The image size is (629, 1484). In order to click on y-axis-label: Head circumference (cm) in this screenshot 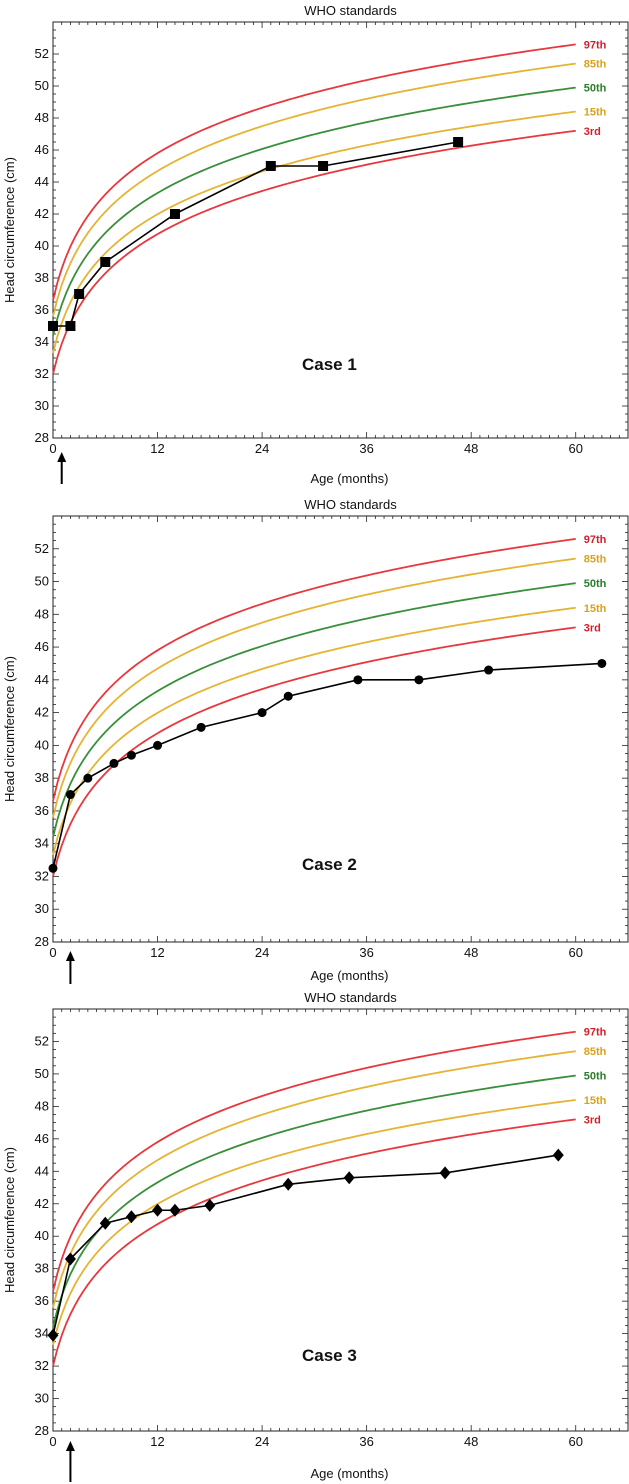, I will do `click(9, 729)`.